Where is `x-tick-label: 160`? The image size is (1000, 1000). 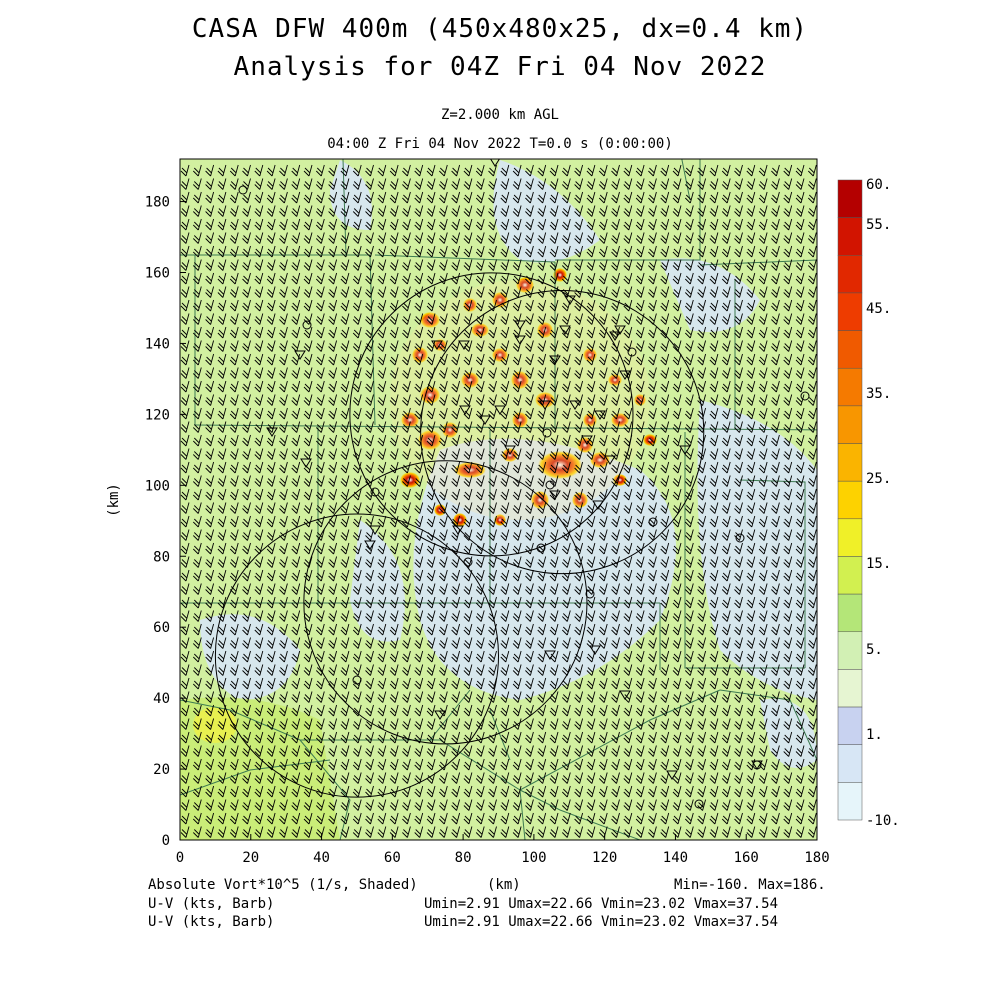 x-tick-label: 160 is located at coordinates (746, 858).